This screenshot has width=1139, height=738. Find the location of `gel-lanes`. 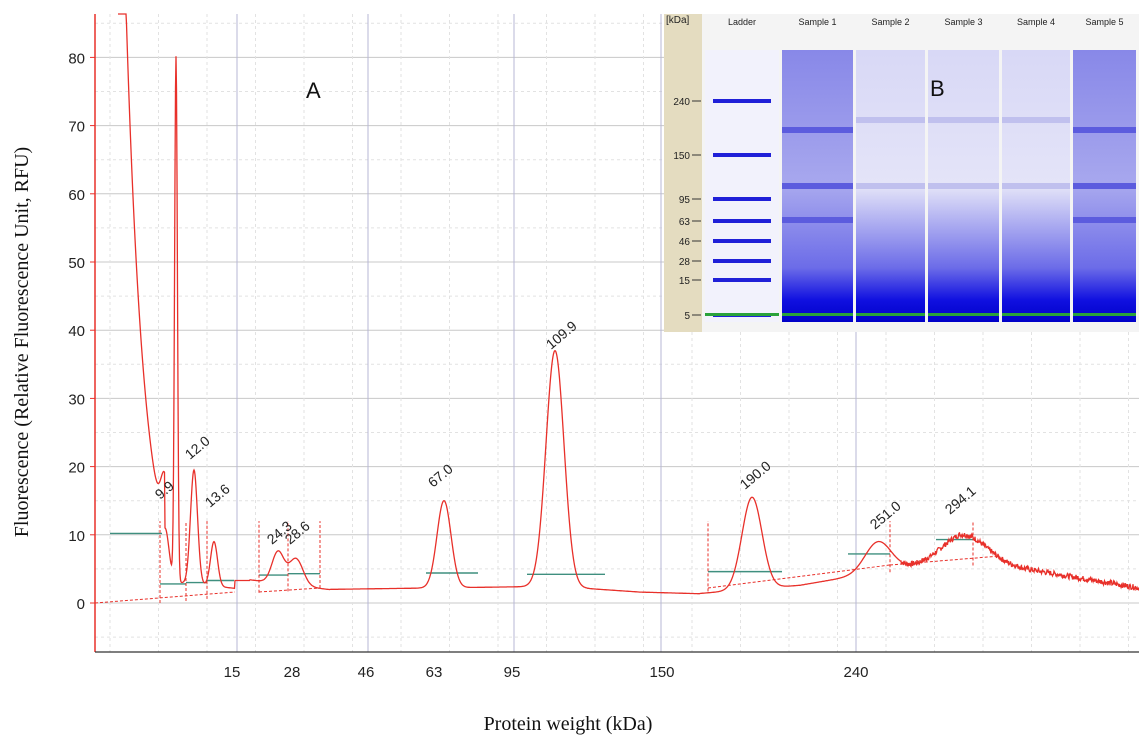

gel-lanes is located at coordinates (920, 186).